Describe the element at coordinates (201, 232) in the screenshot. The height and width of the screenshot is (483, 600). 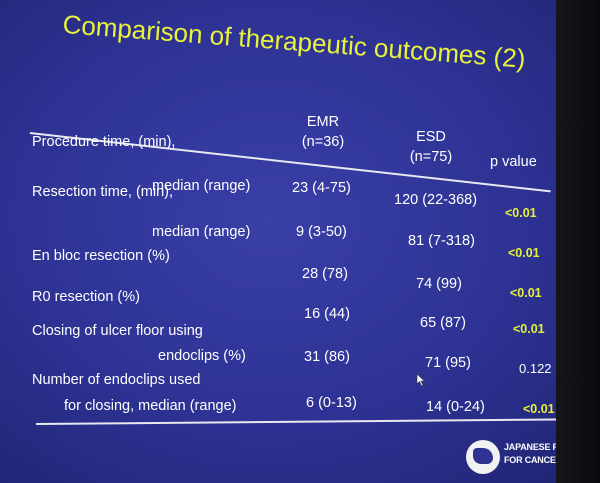
I see `row-sublabel-resection-time: median (range)` at that location.